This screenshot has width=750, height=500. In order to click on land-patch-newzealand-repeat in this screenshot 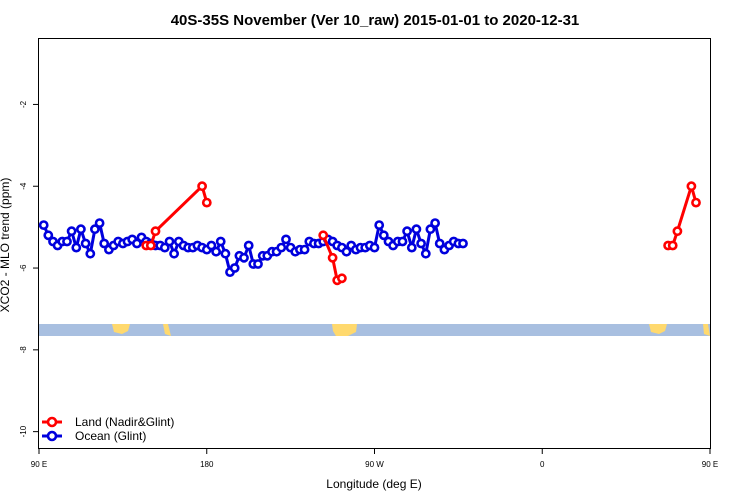, I will do `click(706, 330)`.